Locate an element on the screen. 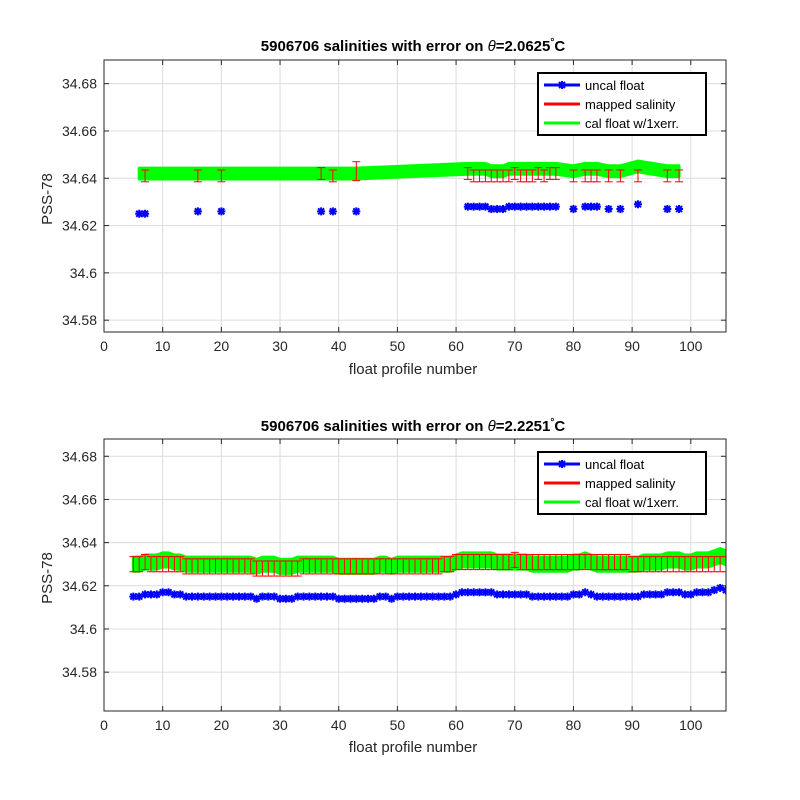 The width and height of the screenshot is (800, 800). x-tick-label: 70 is located at coordinates (515, 725).